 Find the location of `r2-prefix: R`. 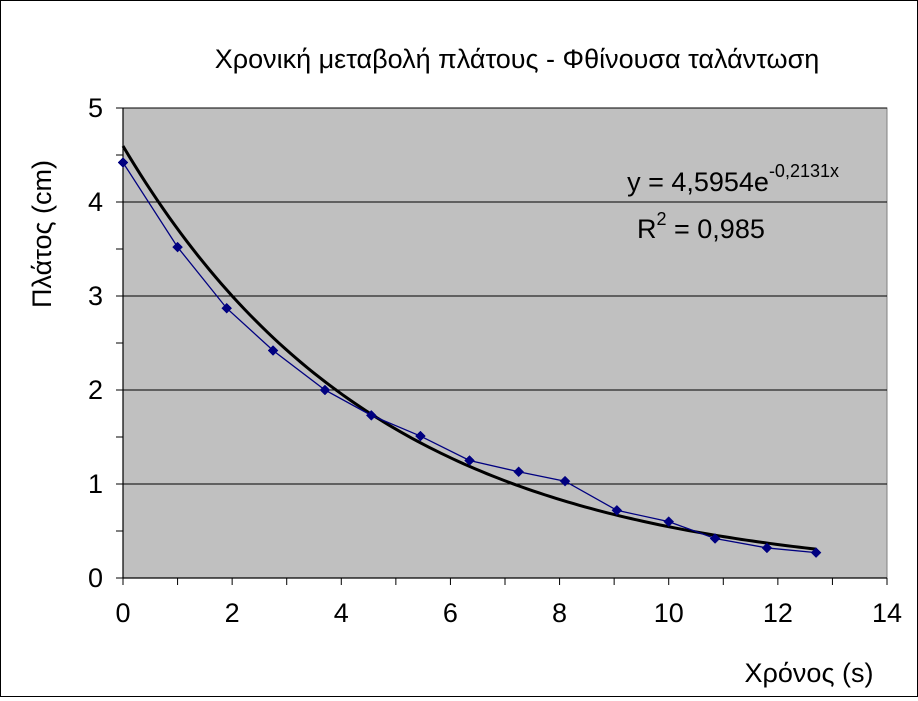

r2-prefix: R is located at coordinates (647, 229).